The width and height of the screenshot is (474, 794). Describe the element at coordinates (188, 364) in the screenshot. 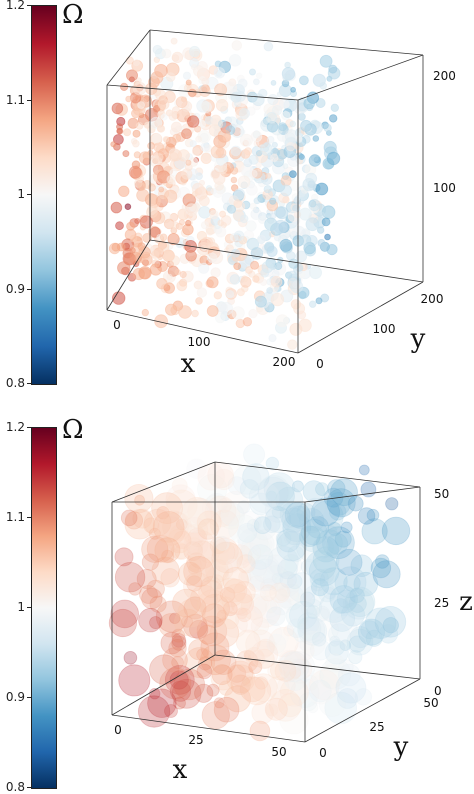

I see `x-axis-label: x` at that location.